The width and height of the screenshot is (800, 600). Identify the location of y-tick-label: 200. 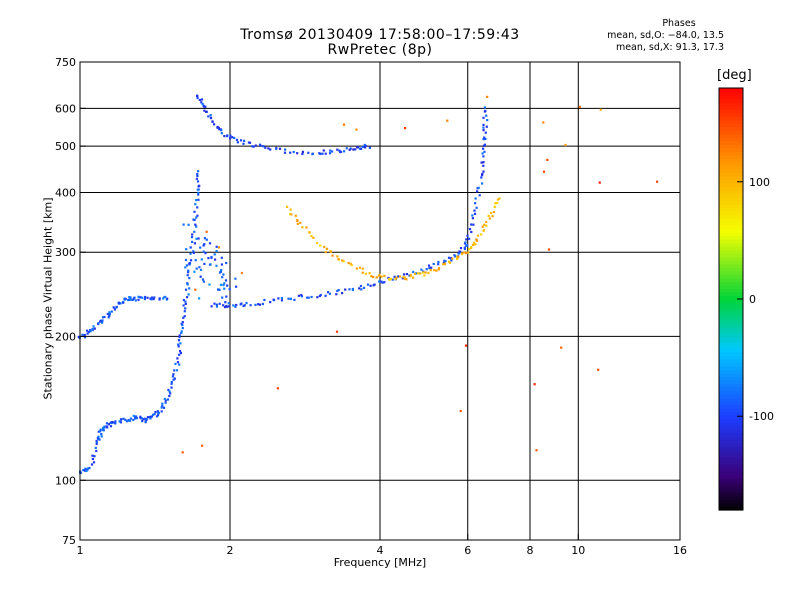
(65, 336).